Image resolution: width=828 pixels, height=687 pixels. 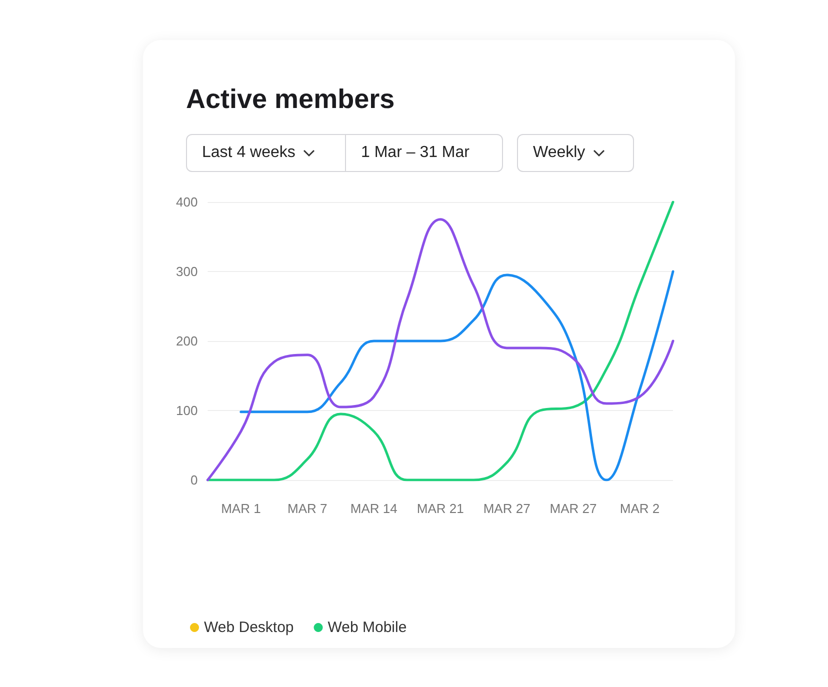 What do you see at coordinates (187, 410) in the screenshot?
I see `y-tick-label: 100` at bounding box center [187, 410].